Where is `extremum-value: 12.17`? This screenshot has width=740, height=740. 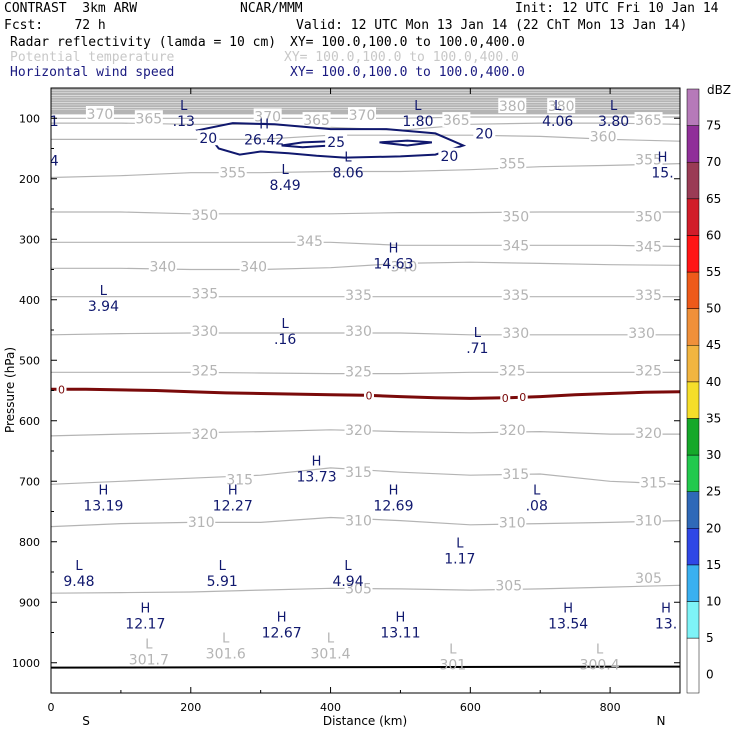 extremum-value: 12.17 is located at coordinates (145, 624).